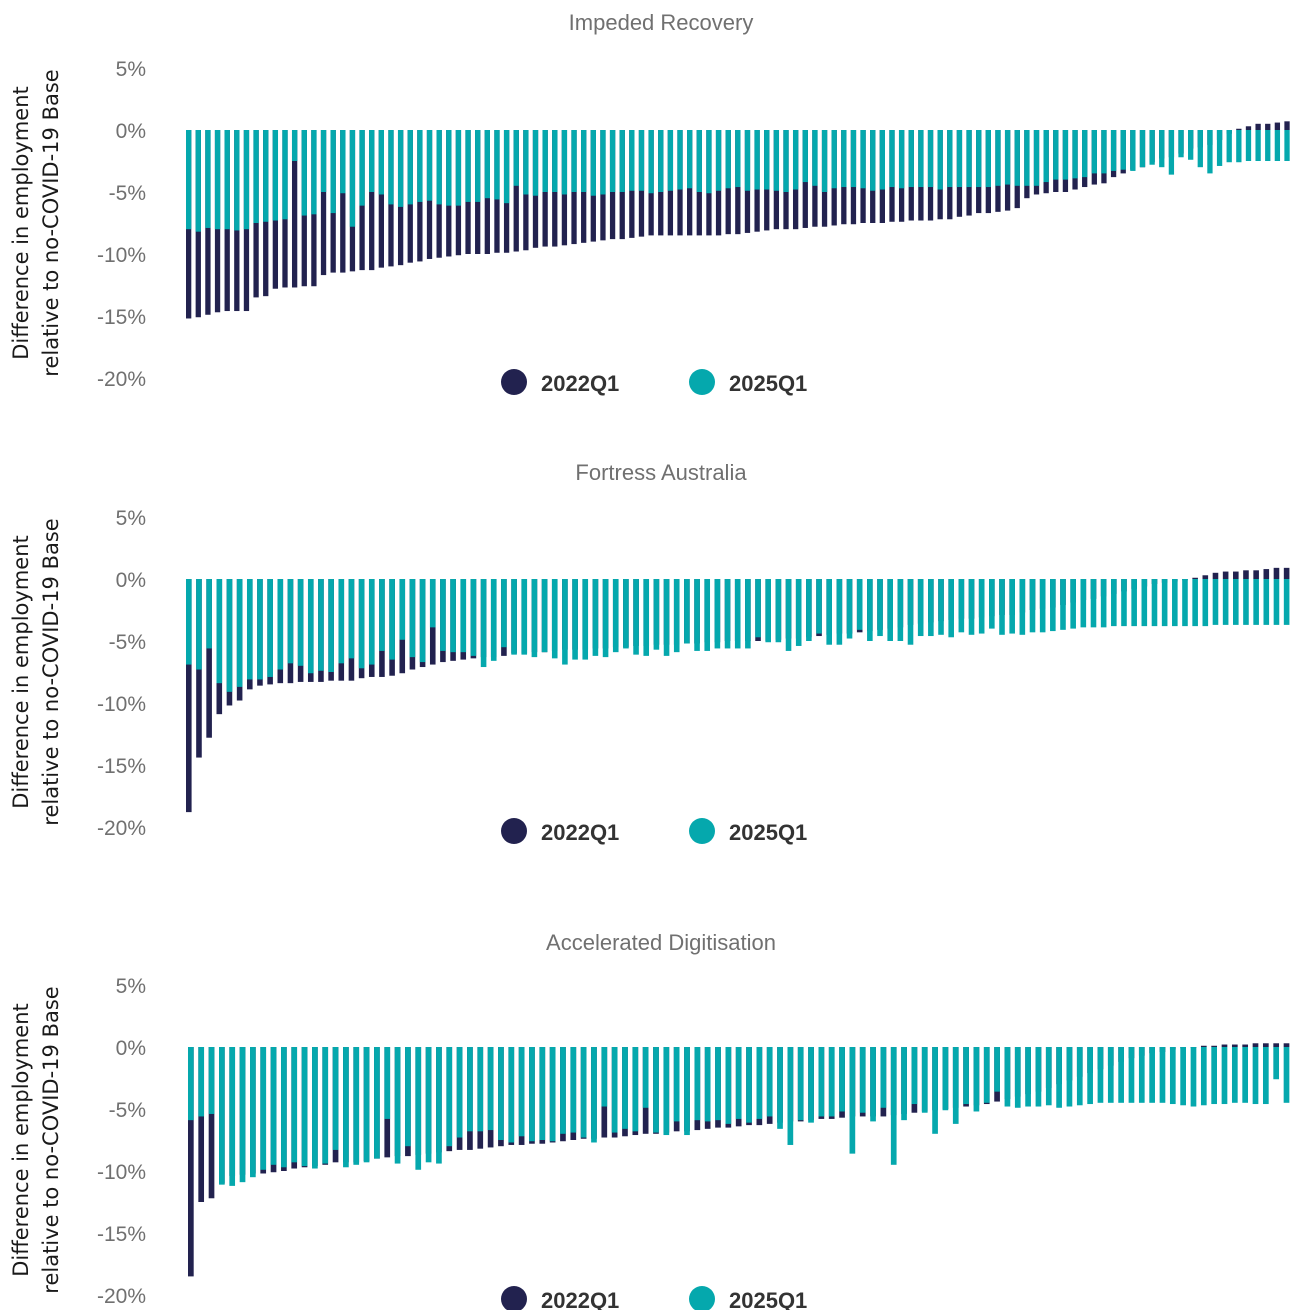  What do you see at coordinates (702, 831) in the screenshot?
I see `legend-marker-2025q1` at bounding box center [702, 831].